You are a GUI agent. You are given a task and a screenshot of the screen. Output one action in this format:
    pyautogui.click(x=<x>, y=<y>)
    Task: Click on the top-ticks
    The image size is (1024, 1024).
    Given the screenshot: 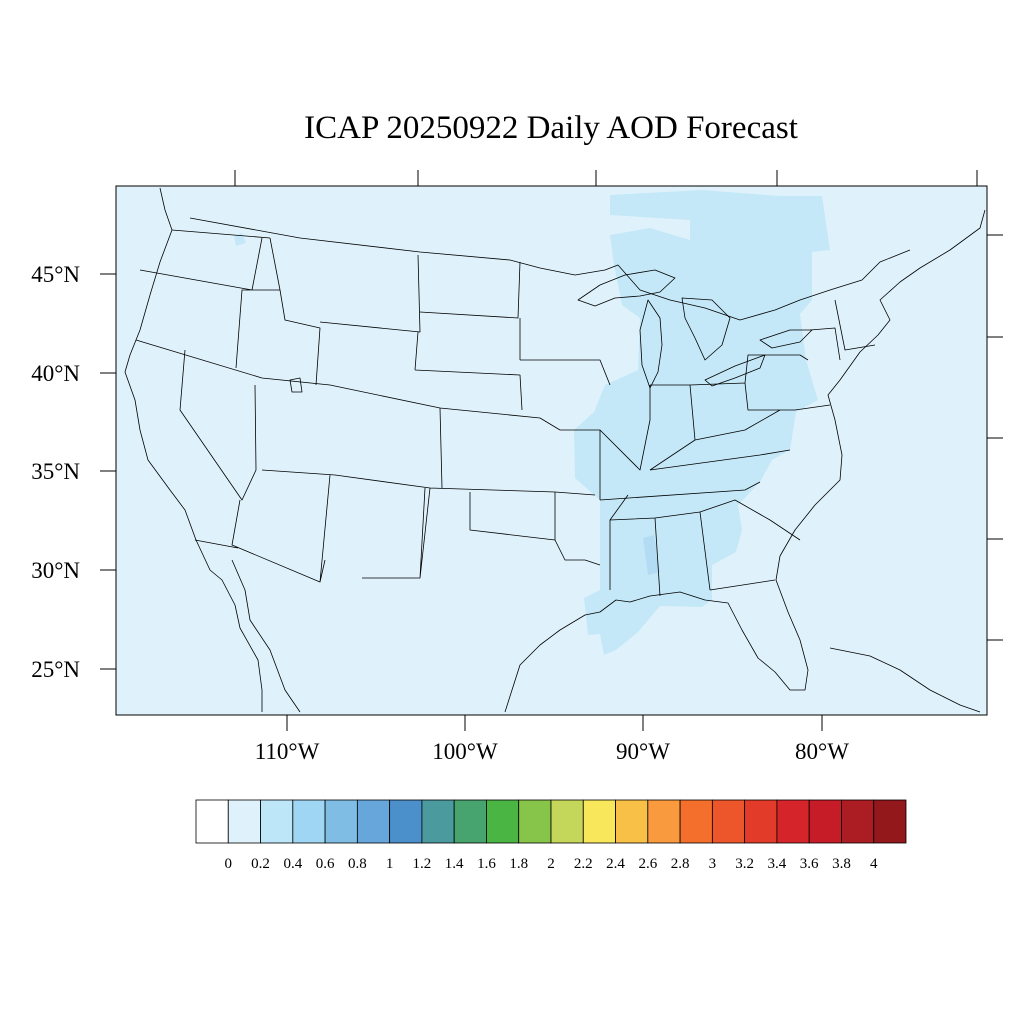 What is the action you would take?
    pyautogui.click(x=606, y=178)
    